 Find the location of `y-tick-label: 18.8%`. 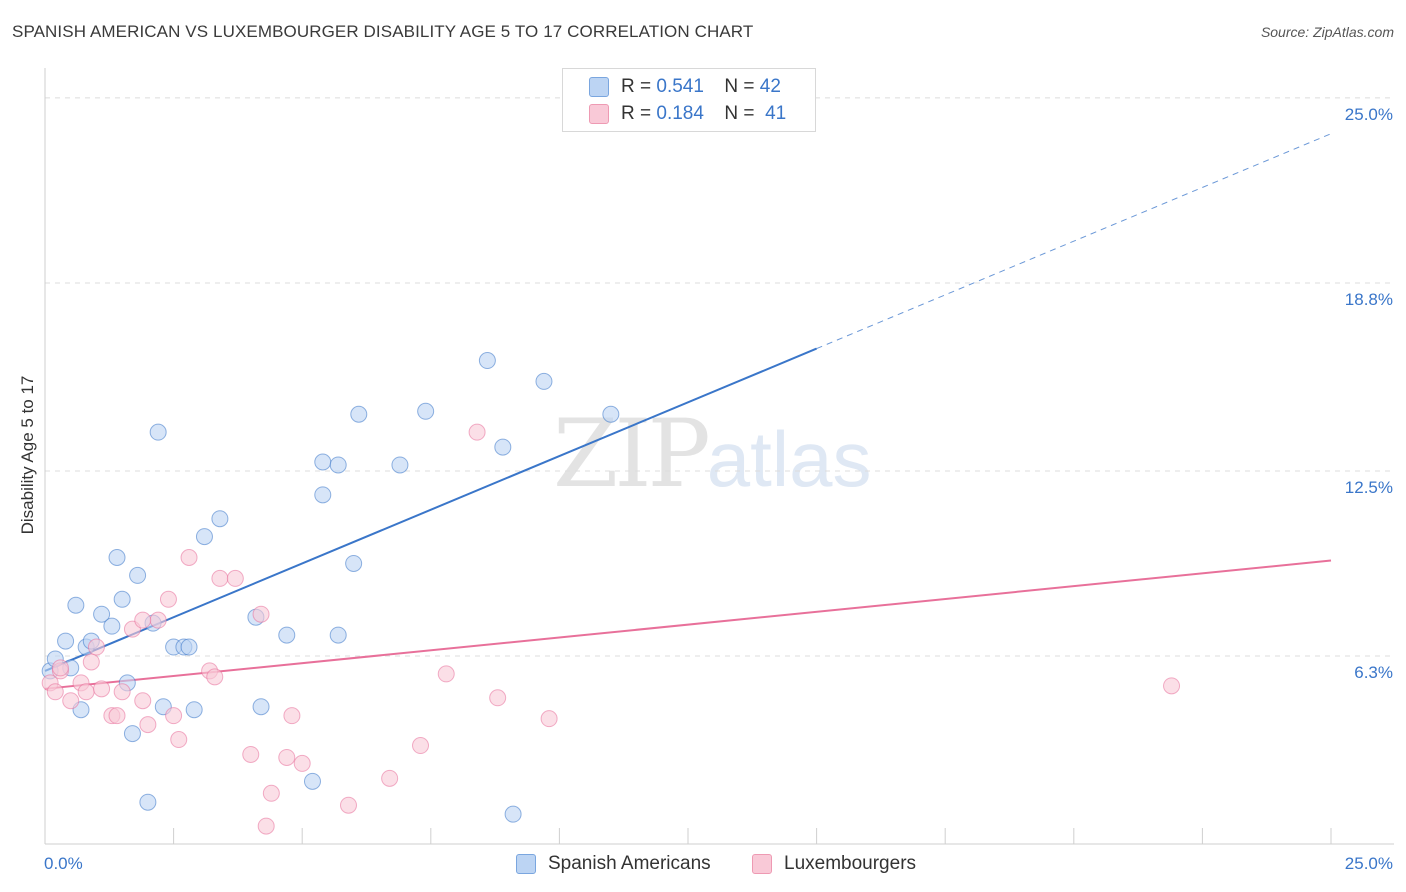

y-tick-label: 18.8% is located at coordinates (1369, 299).